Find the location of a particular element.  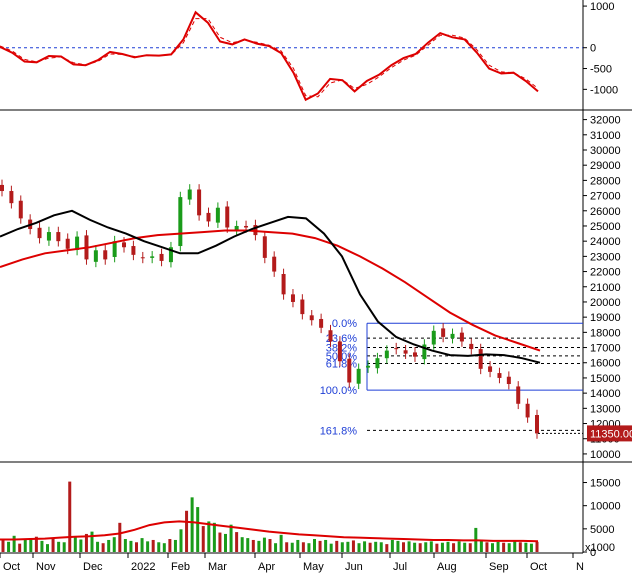

last-price-label: 11350.00 is located at coordinates (611, 434).